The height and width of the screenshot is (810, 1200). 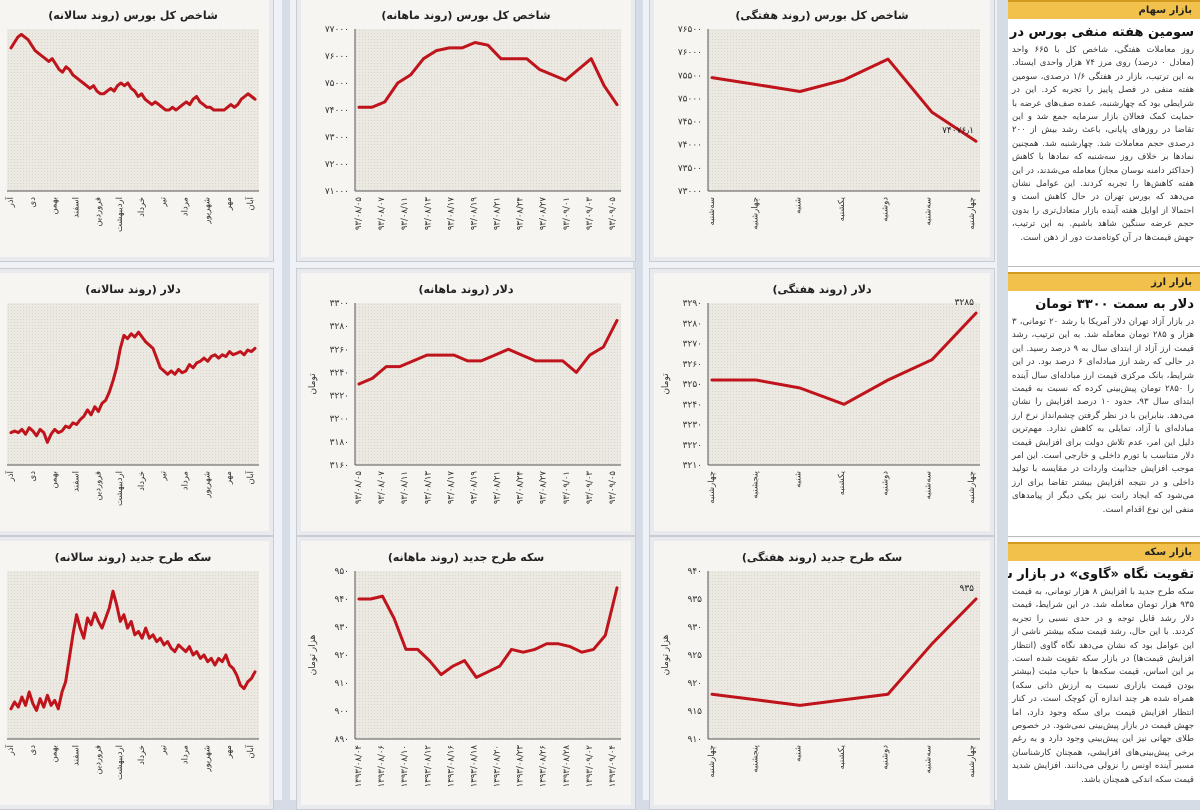 What do you see at coordinates (10, 750) in the screenshot?
I see `x-tick-label: آذر` at bounding box center [10, 750].